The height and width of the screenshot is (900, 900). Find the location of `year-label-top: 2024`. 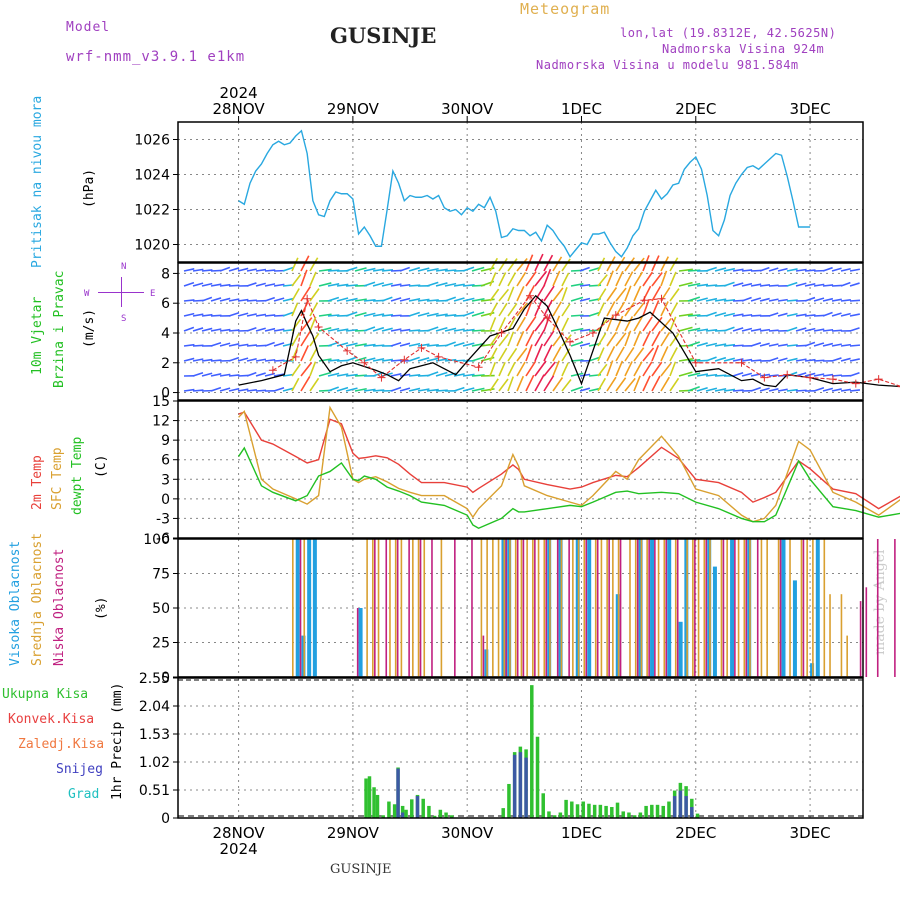

year-label-top: 2024 is located at coordinates (238, 93).